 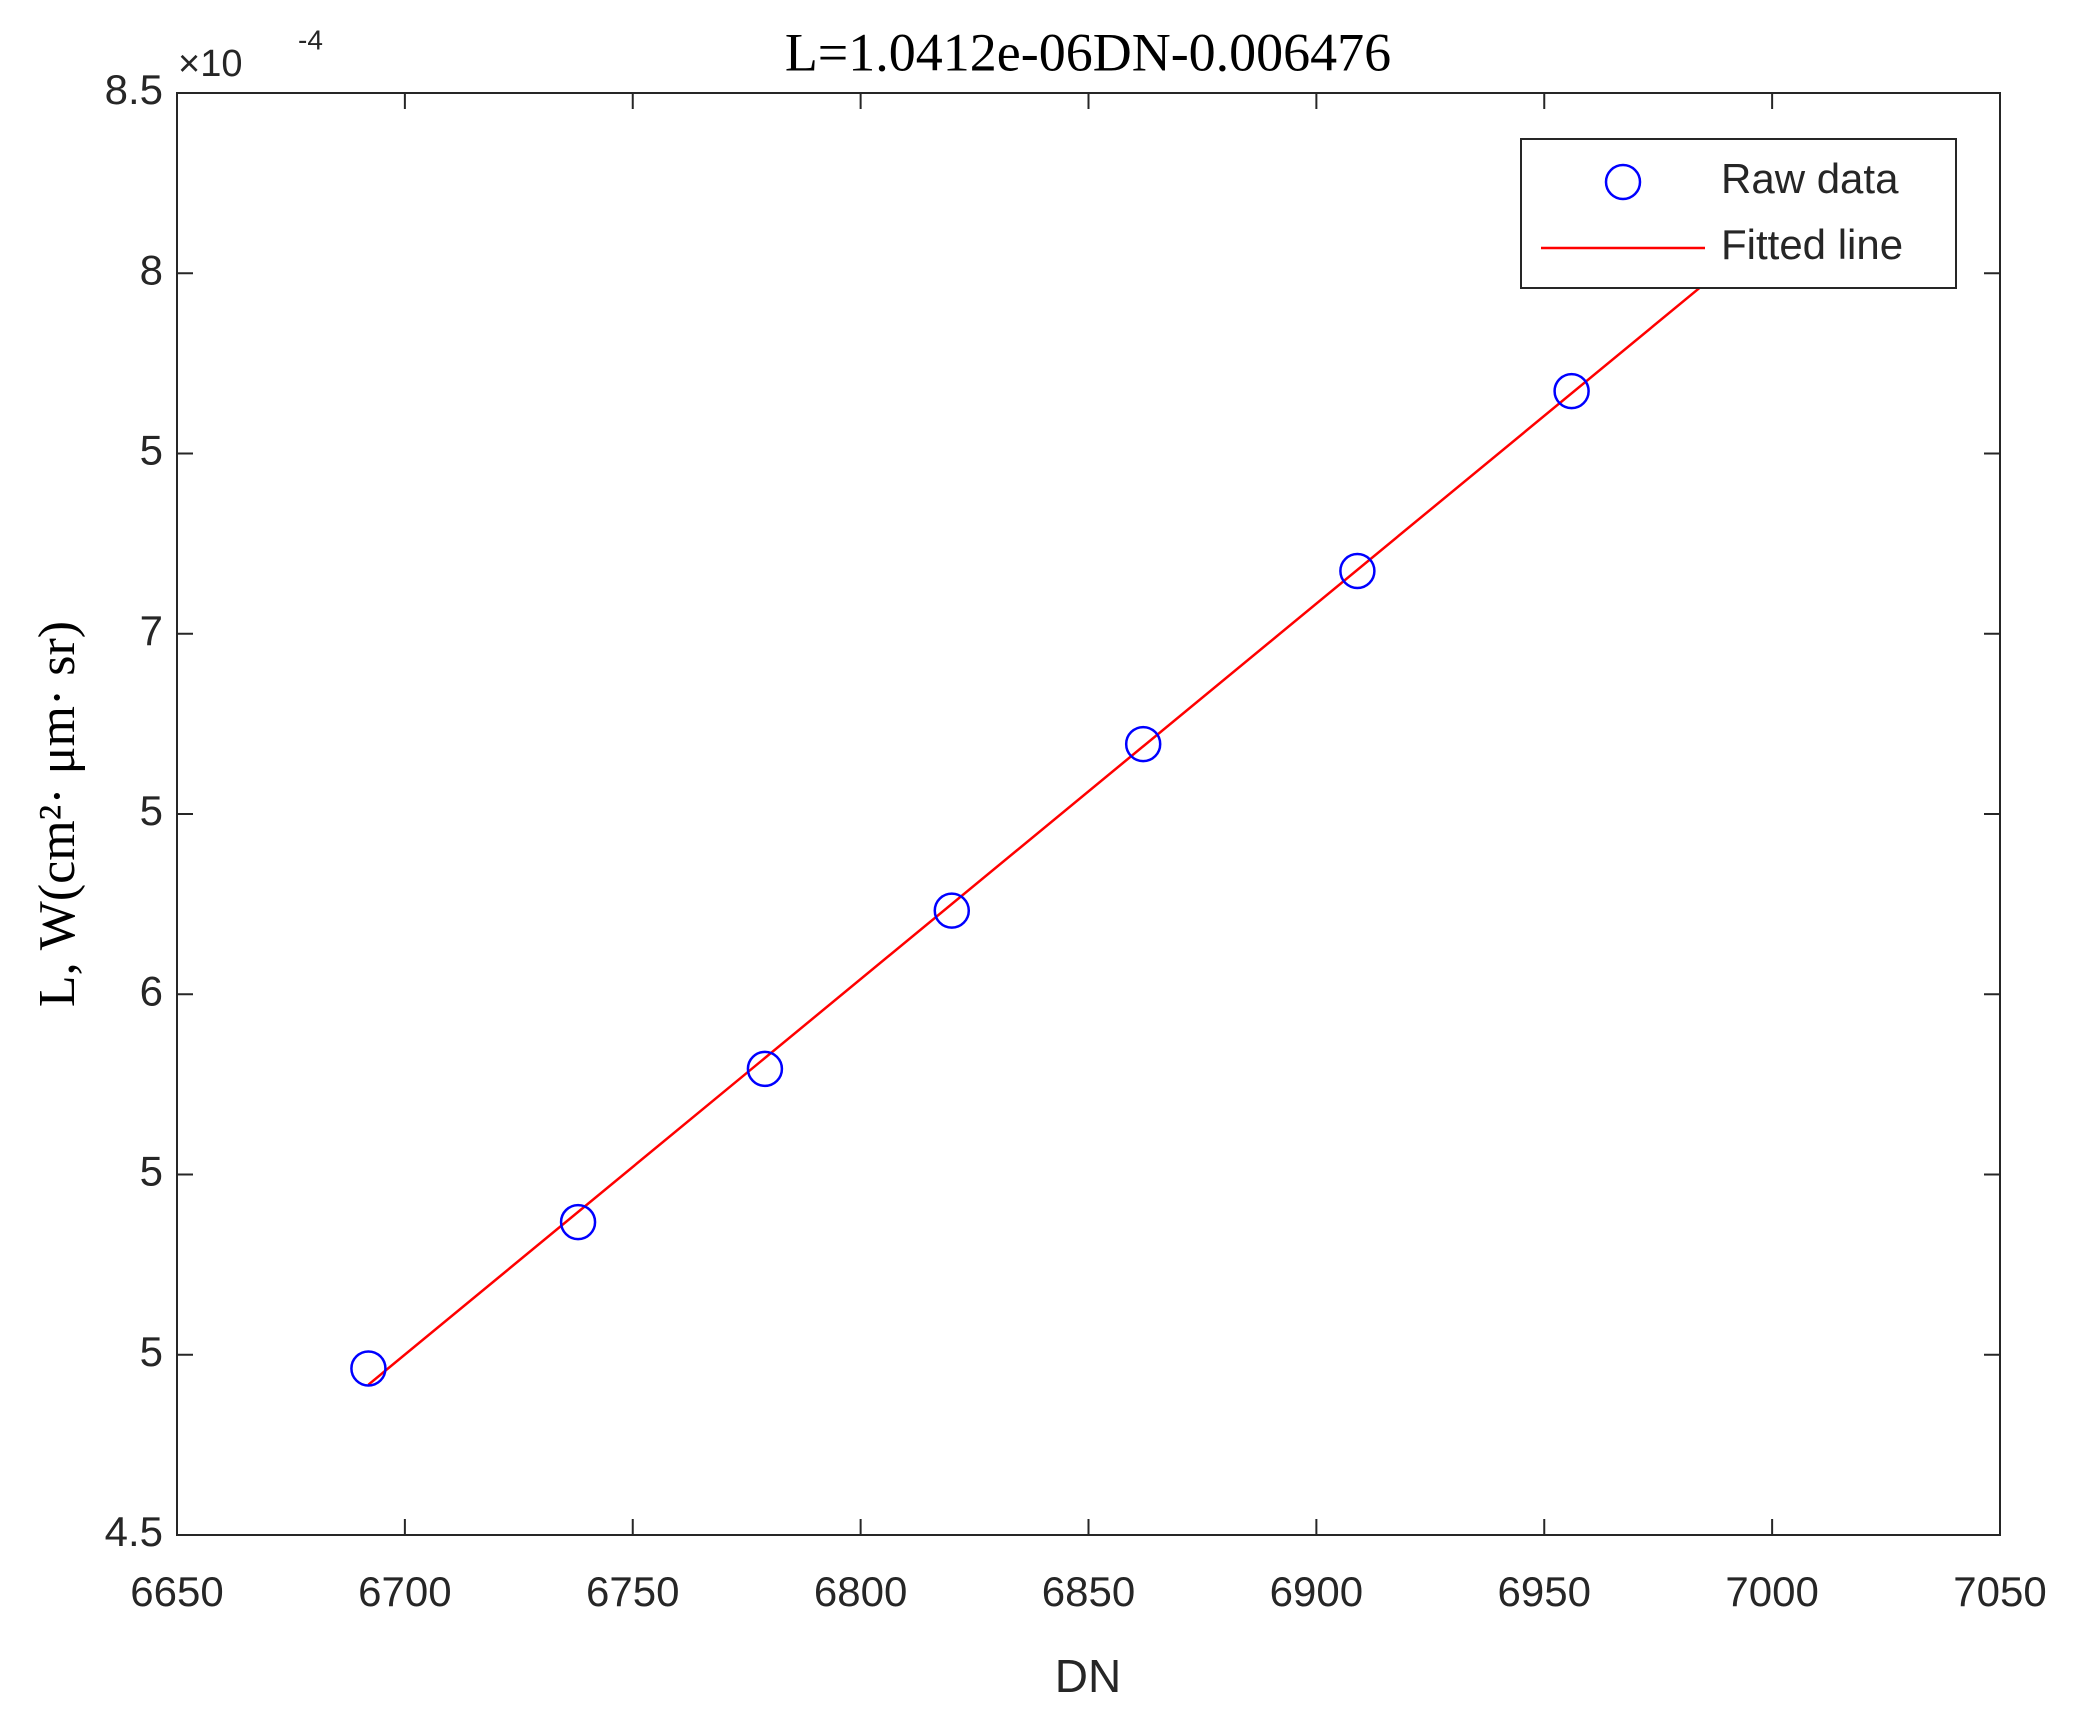 What do you see at coordinates (1088, 52) in the screenshot?
I see `chart-title: L=1.0412e-06DN-0.006476` at bounding box center [1088, 52].